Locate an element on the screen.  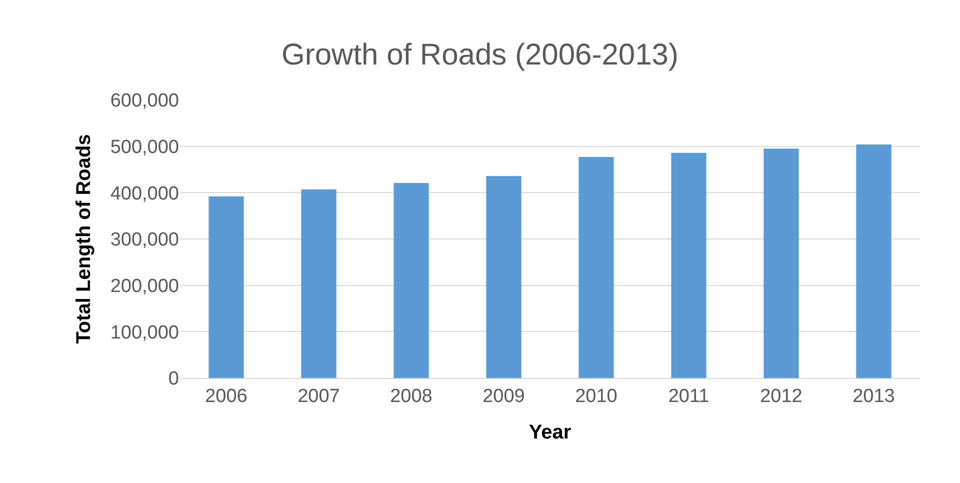
x-tick-label: 2006 is located at coordinates (226, 396).